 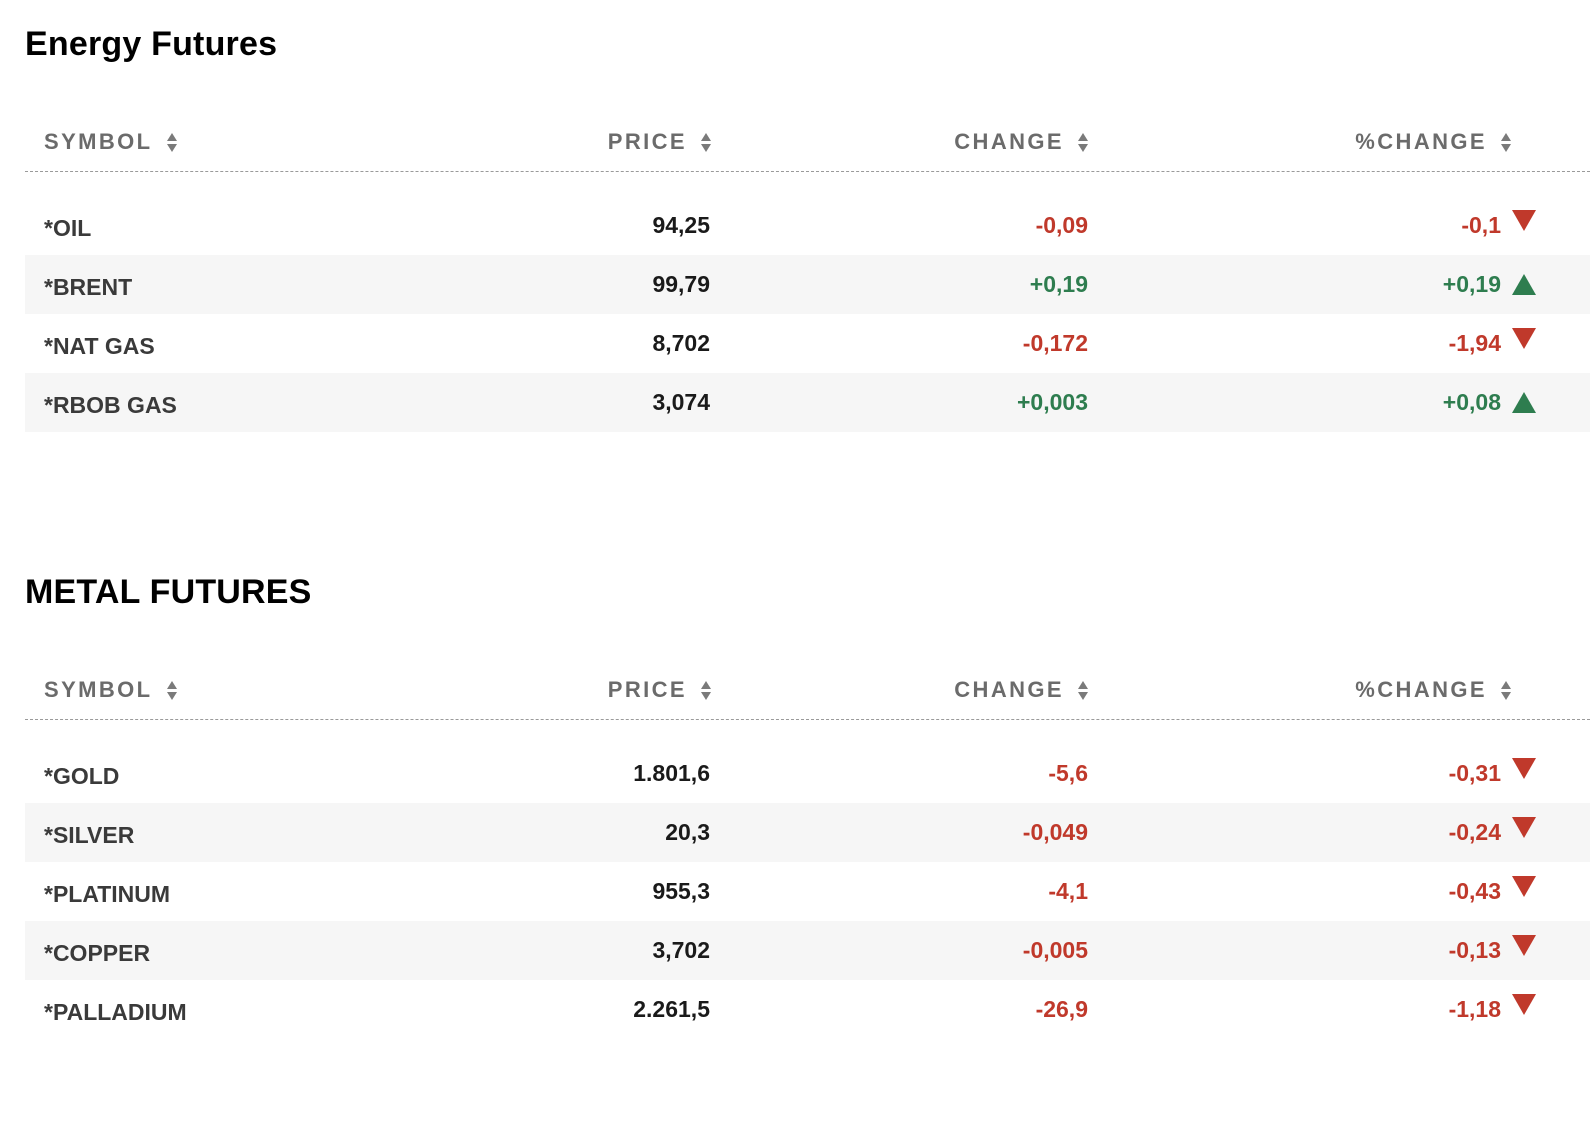 I want to click on section-title: METAL FUTURES, so click(x=168, y=592).